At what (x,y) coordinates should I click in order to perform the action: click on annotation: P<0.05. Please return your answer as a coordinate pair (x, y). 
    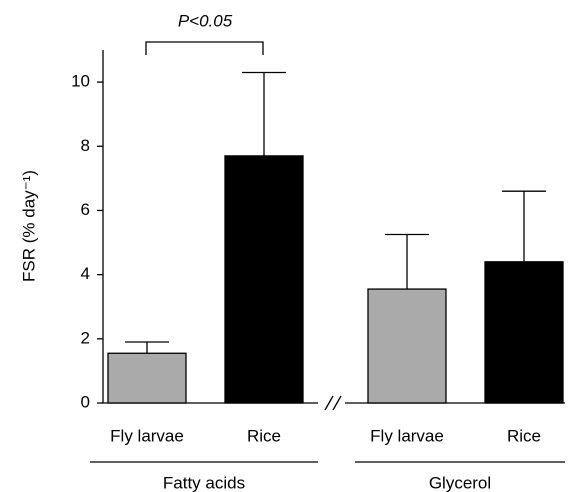
    Looking at the image, I should click on (205, 20).